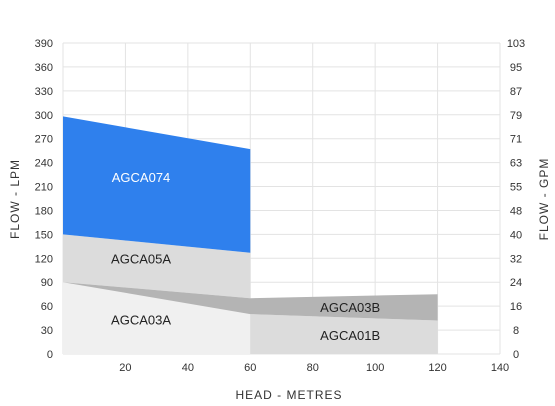 The width and height of the screenshot is (555, 406). What do you see at coordinates (250, 301) in the screenshot?
I see `region-agca03b` at bounding box center [250, 301].